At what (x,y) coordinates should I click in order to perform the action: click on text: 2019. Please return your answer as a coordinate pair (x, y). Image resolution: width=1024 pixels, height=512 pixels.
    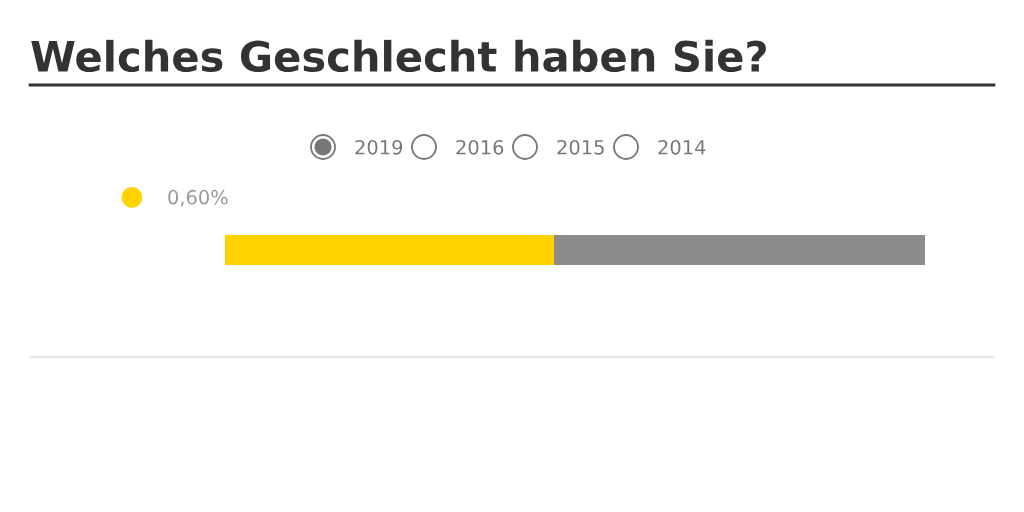
    Looking at the image, I should click on (379, 147).